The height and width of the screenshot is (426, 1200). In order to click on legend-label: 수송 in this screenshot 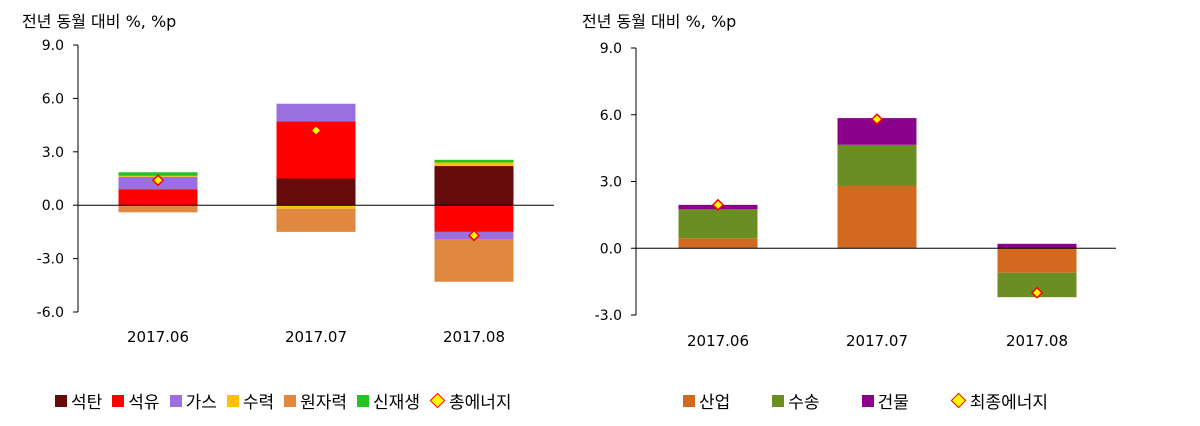, I will do `click(804, 403)`.